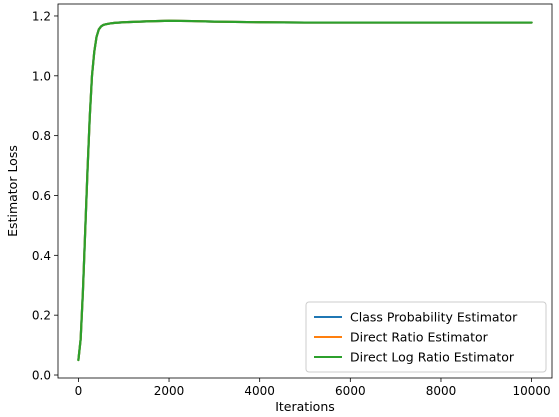 Image resolution: width=559 pixels, height=417 pixels. Describe the element at coordinates (41, 76) in the screenshot. I see `y-tick-label: 1.0` at that location.